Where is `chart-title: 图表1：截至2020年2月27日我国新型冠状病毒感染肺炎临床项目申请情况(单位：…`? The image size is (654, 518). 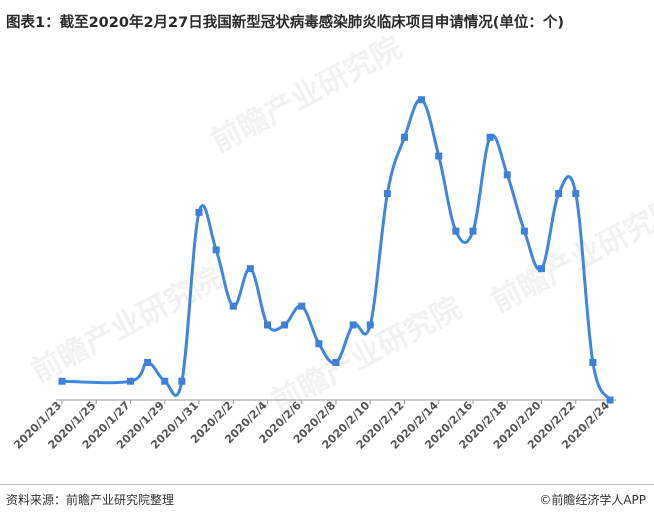 chart-title: 图表1：截至2020年2月27日我国新型冠状病毒感染肺炎临床项目申请情况(单位：… is located at coordinates (285, 23).